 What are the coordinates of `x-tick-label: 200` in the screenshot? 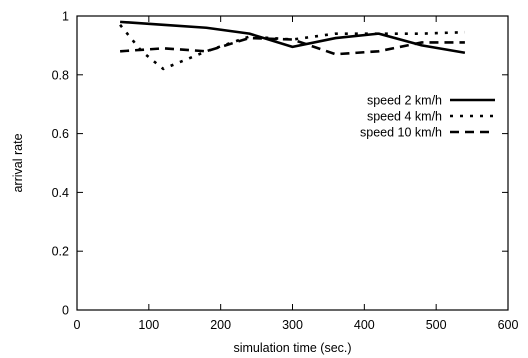 It's located at (220, 325).